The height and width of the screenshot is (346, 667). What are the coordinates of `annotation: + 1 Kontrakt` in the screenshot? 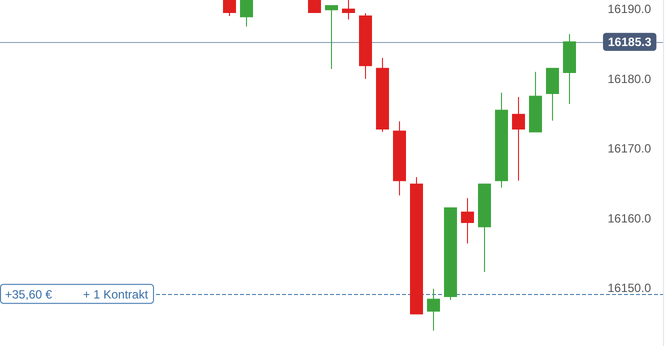 It's located at (116, 294).